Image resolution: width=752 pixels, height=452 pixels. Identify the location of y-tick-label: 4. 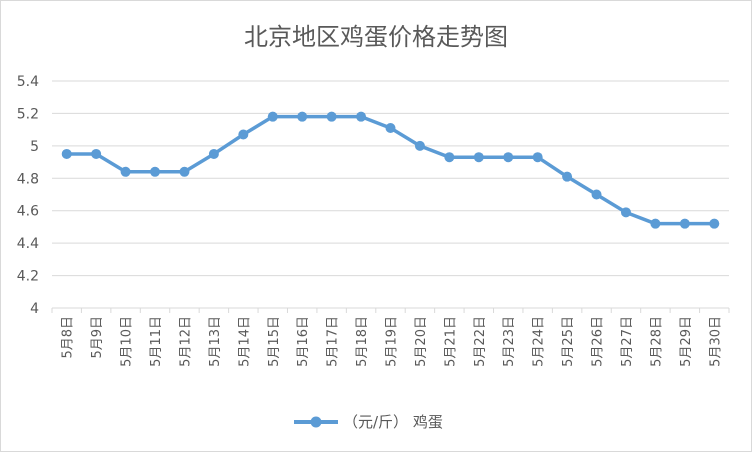
(34, 309).